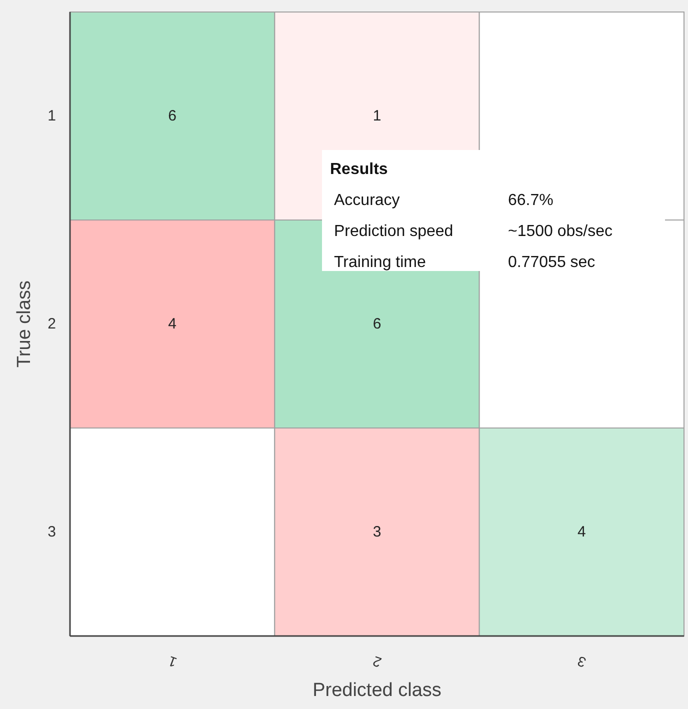 The image size is (688, 709). What do you see at coordinates (394, 231) in the screenshot?
I see `annotation: Prediction speed` at bounding box center [394, 231].